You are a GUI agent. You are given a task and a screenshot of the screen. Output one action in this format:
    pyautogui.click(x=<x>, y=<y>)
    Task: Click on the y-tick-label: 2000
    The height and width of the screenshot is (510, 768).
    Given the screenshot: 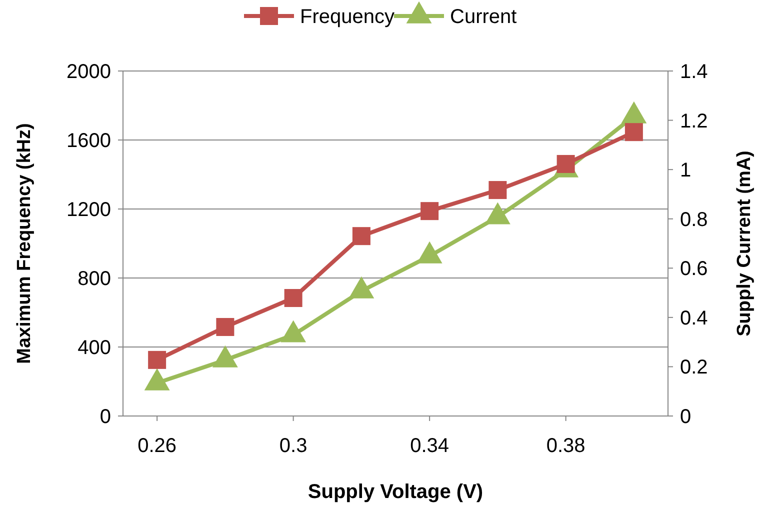 What is the action you would take?
    pyautogui.click(x=88, y=72)
    